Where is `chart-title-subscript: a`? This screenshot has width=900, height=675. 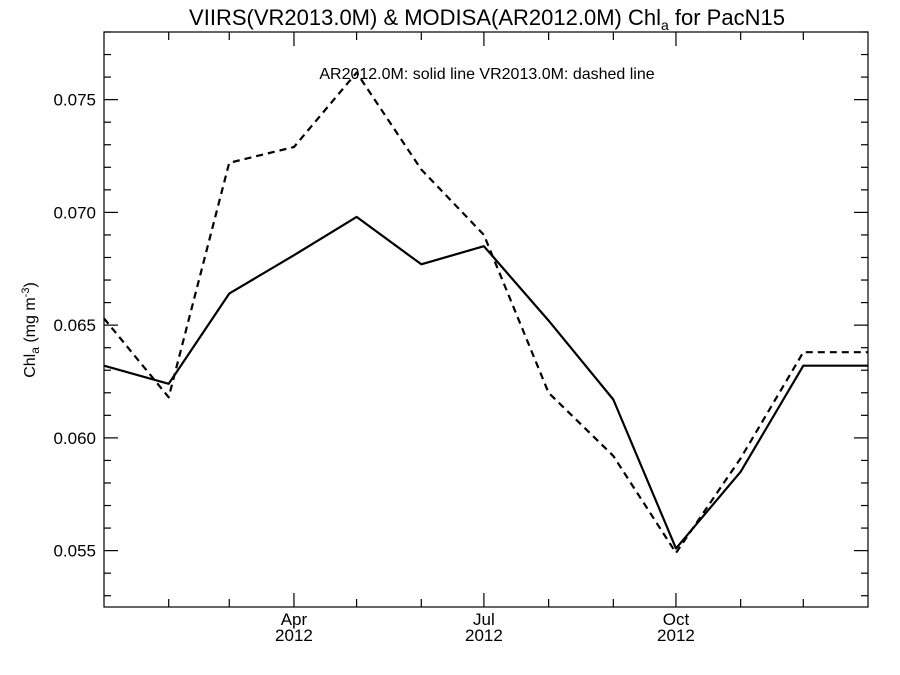 chart-title-subscript: a is located at coordinates (665, 25).